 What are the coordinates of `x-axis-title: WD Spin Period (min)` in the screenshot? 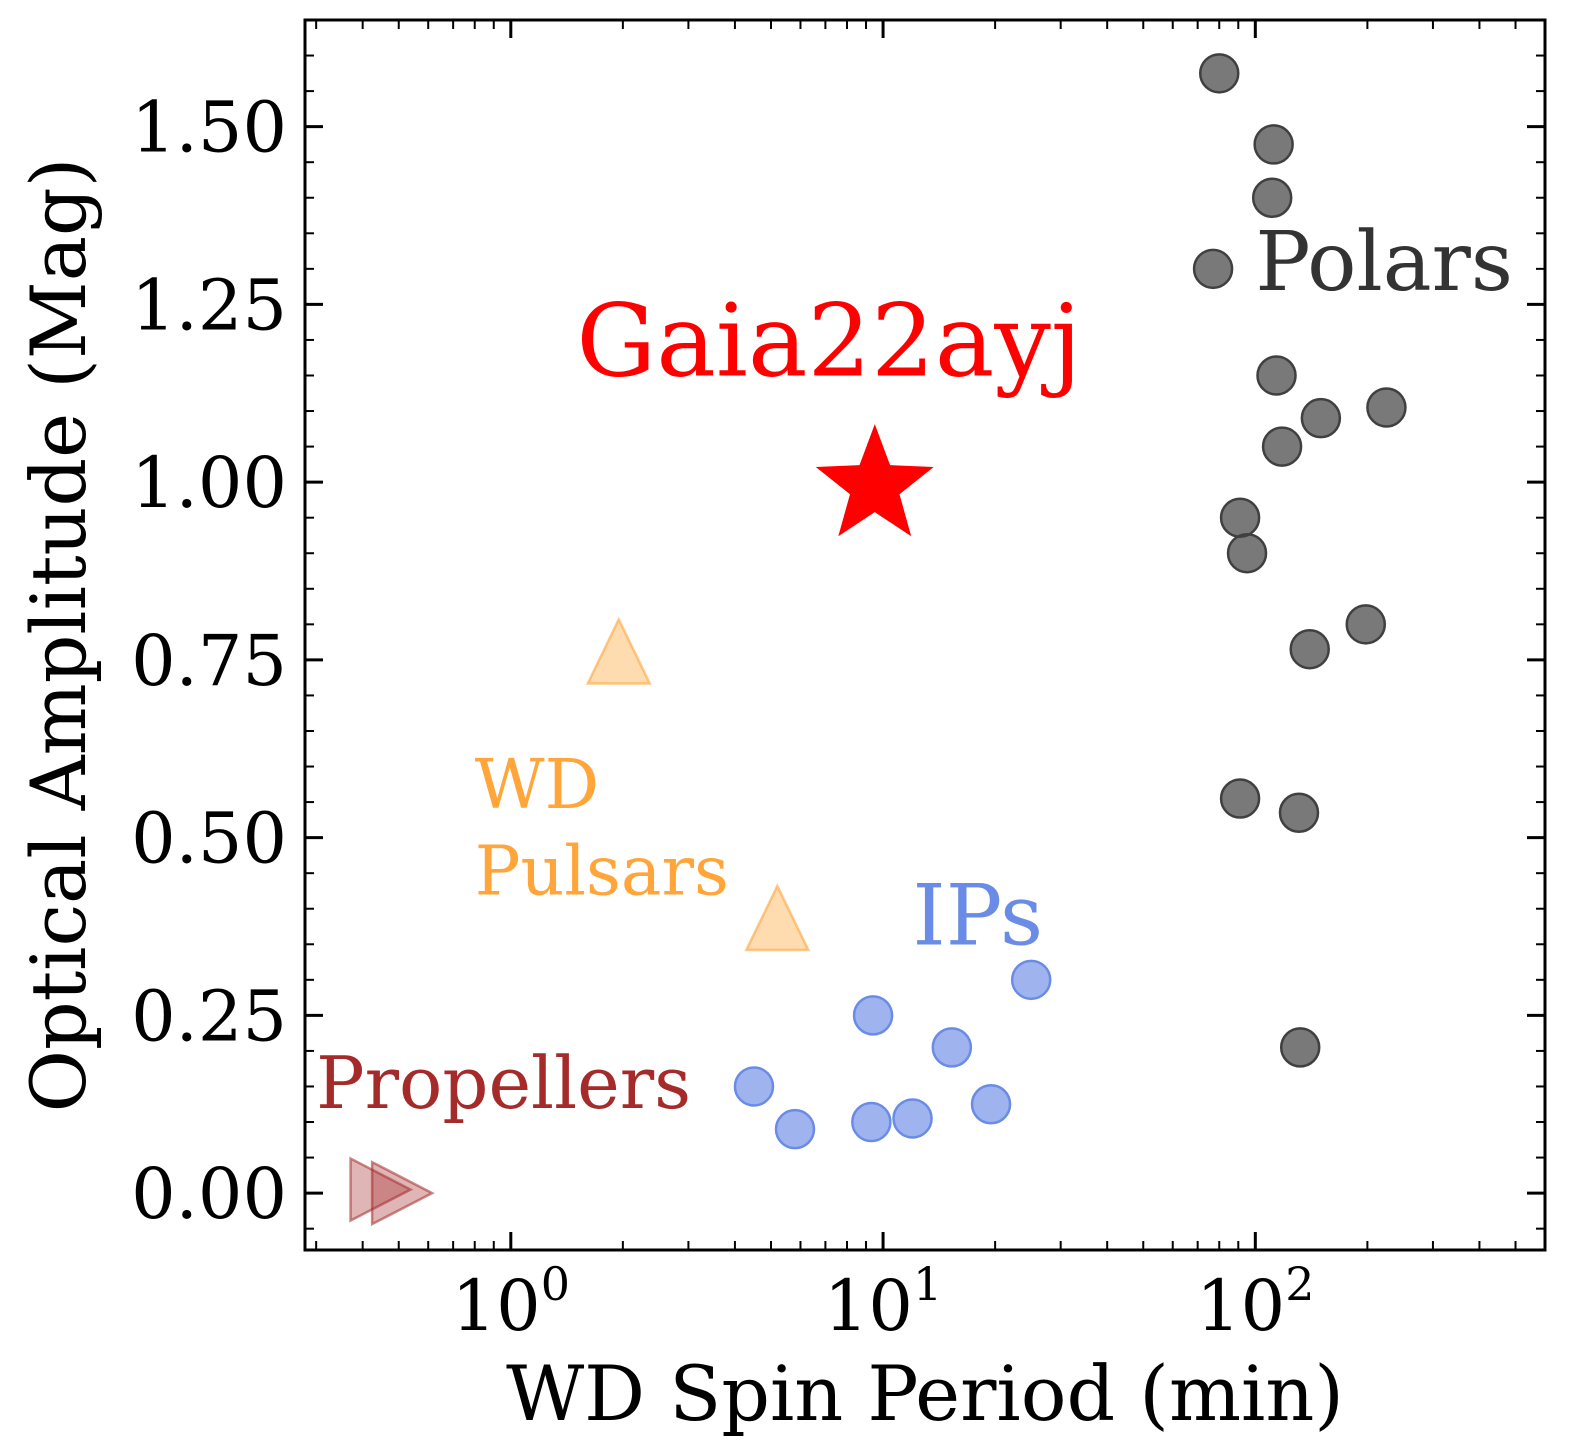 It's located at (925, 1393).